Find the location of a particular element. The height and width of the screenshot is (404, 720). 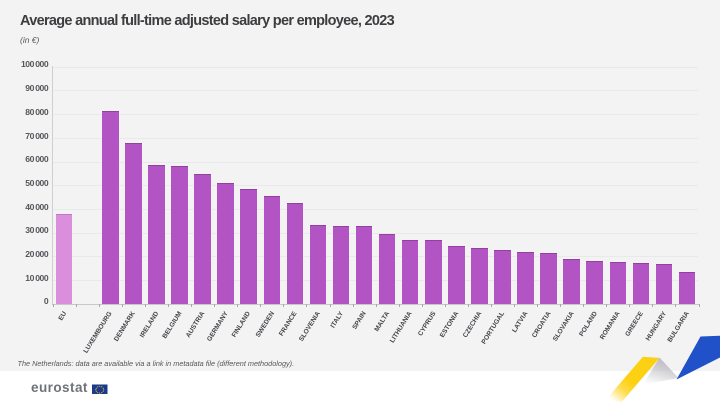

svg-text: eurostat is located at coordinates (59, 387).